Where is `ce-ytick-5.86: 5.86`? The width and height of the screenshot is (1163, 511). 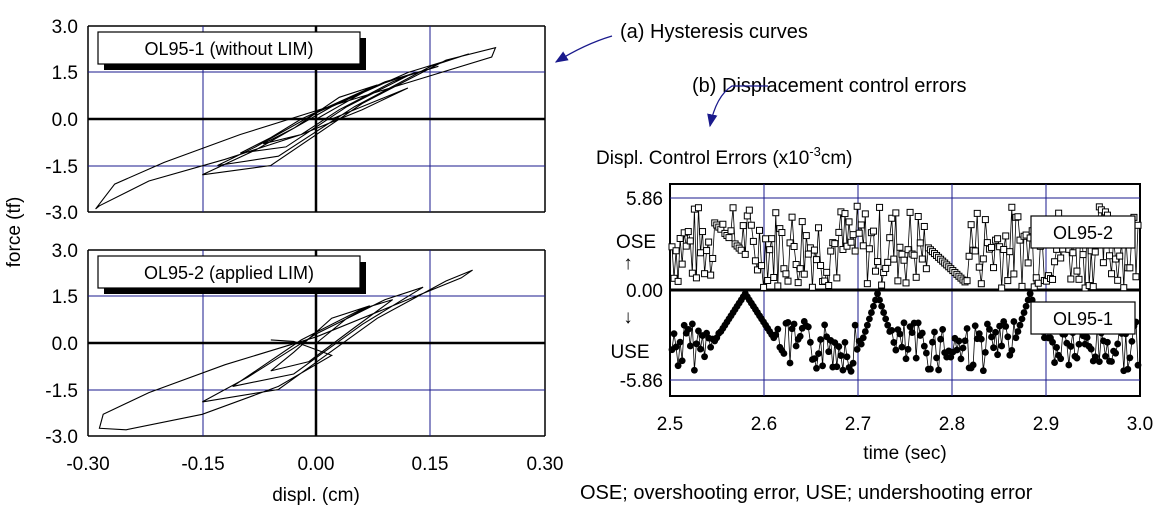 ce-ytick-5.86: 5.86 is located at coordinates (644, 199).